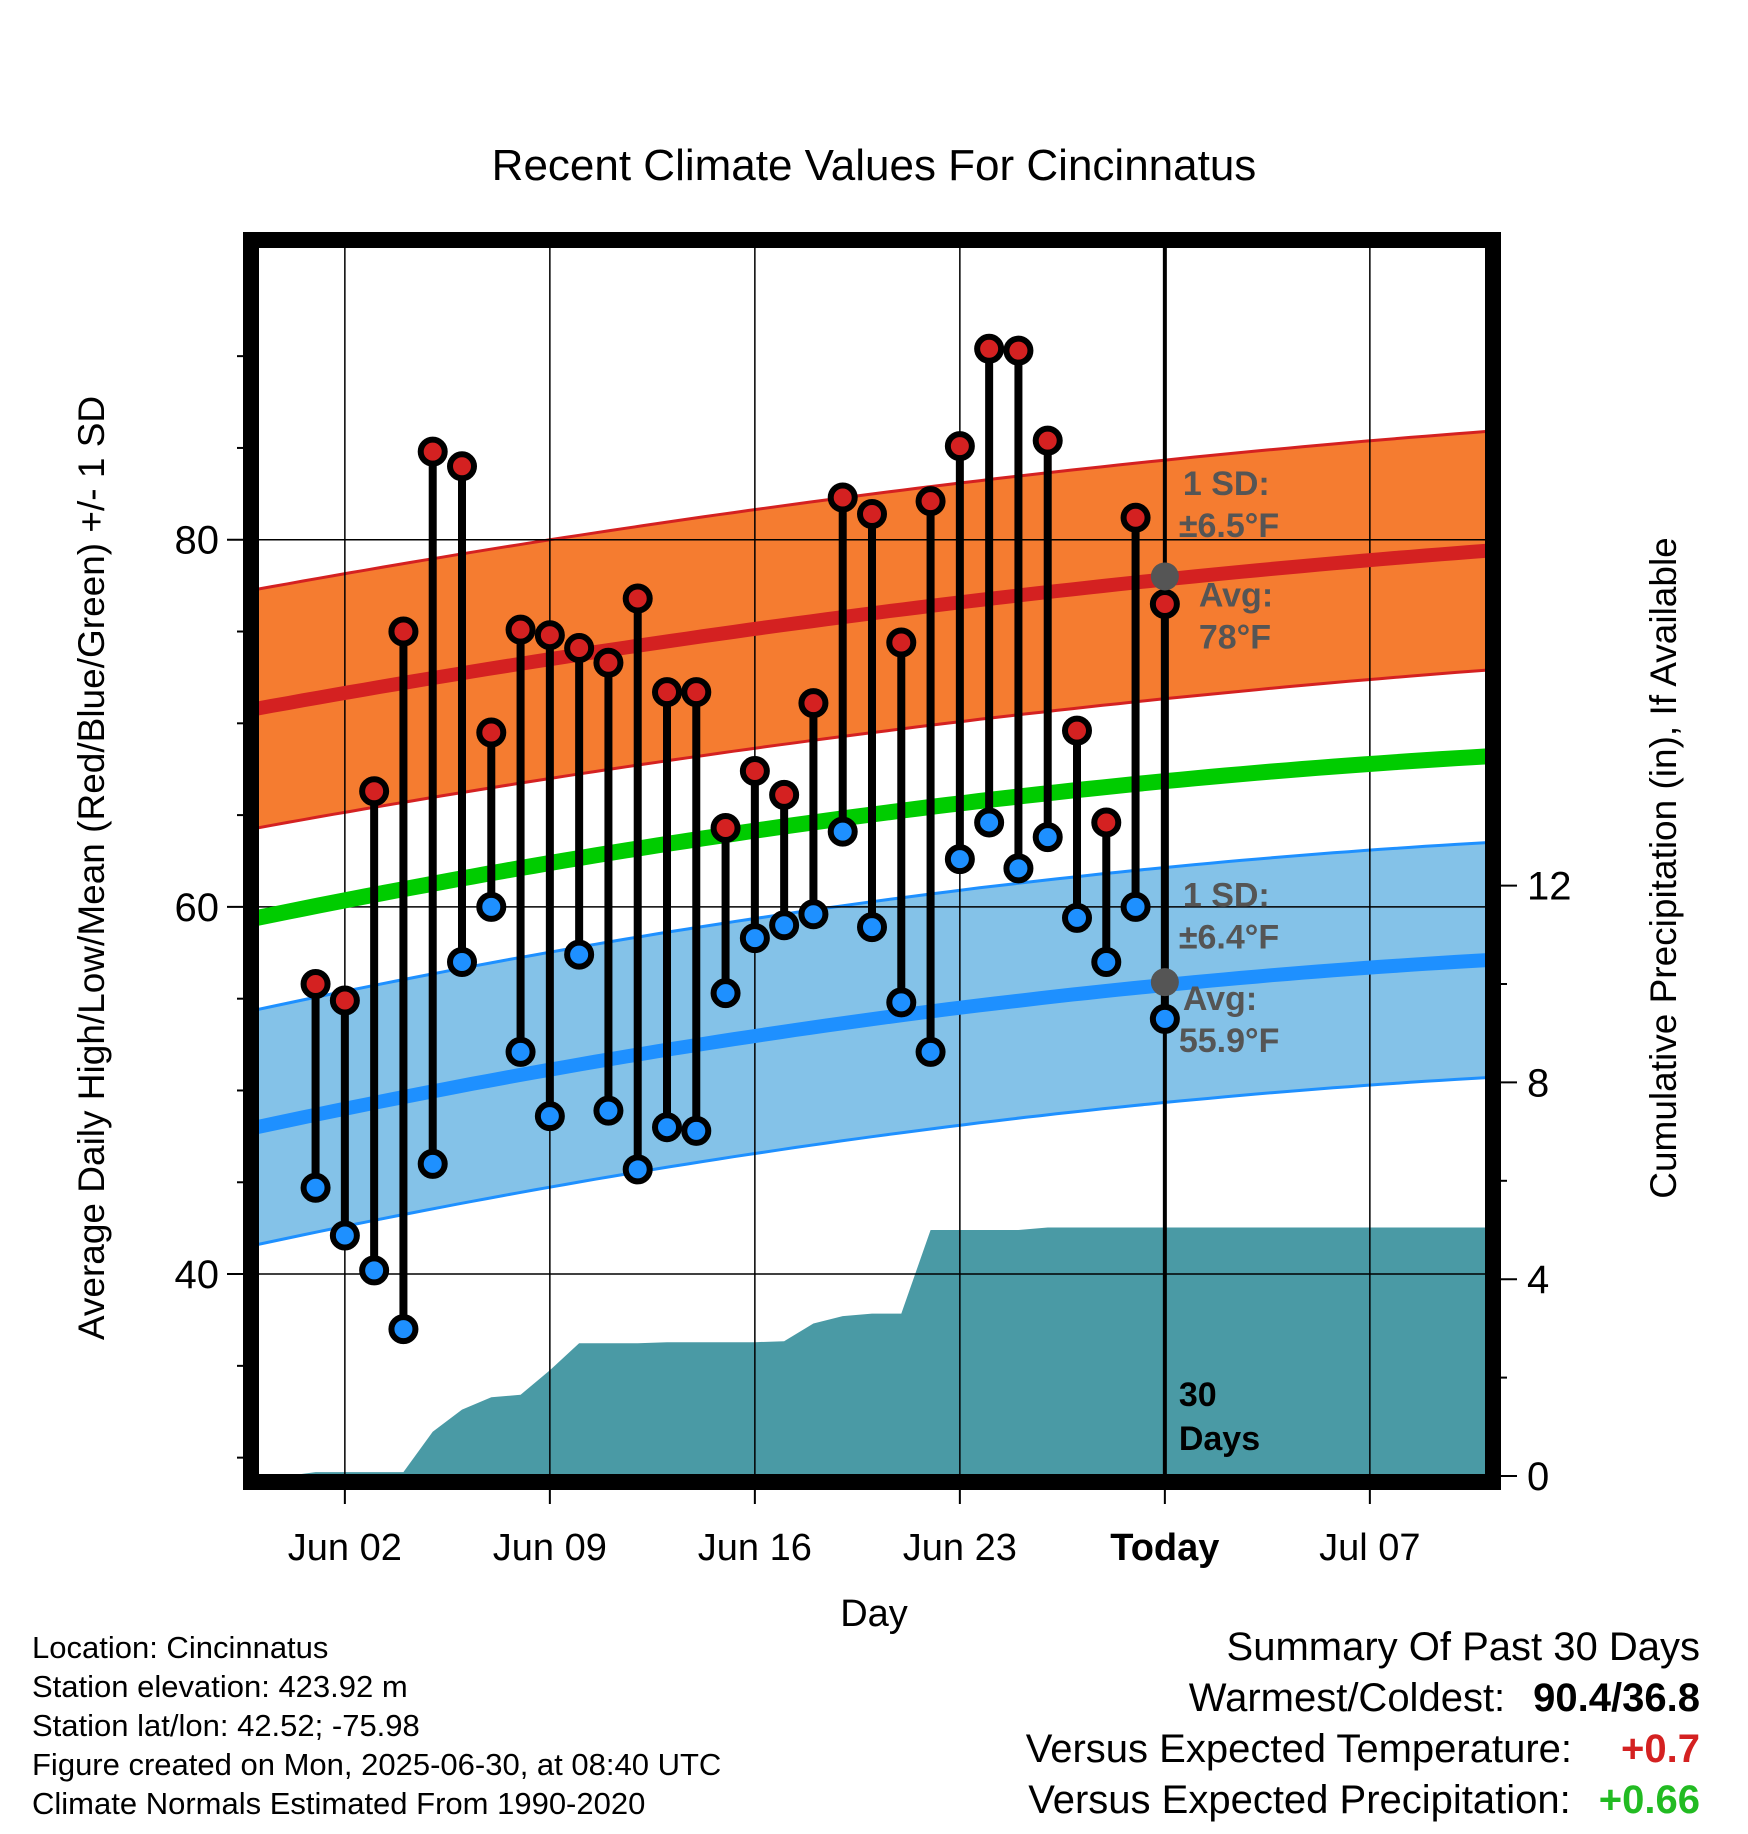  I want to click on temp-anomaly-row: Versus Expected Temperature: +0.7, so click(1363, 1749).